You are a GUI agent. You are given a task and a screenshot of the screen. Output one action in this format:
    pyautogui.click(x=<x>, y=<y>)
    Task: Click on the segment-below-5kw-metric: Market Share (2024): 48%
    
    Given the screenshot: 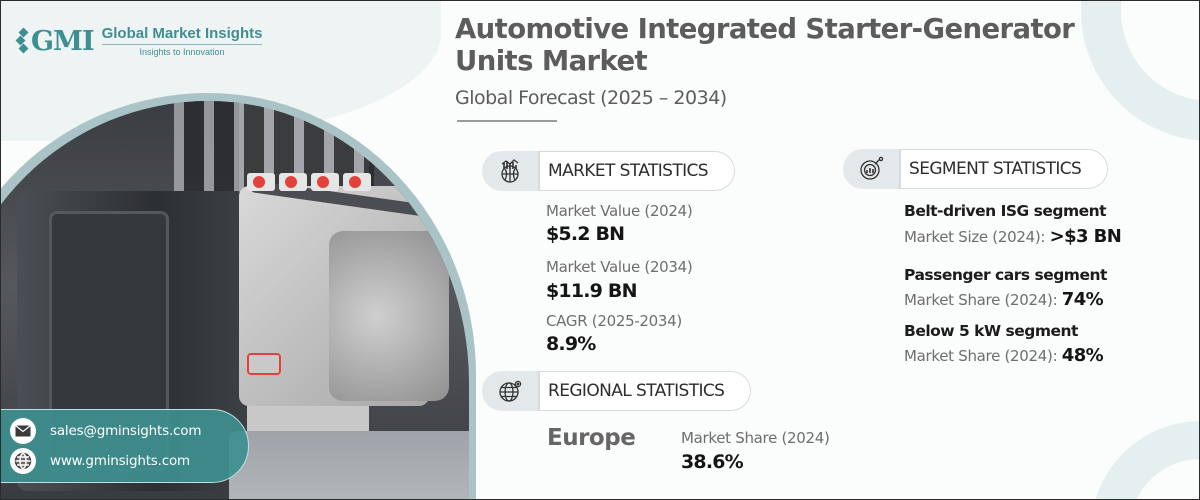 What is the action you would take?
    pyautogui.click(x=1004, y=355)
    